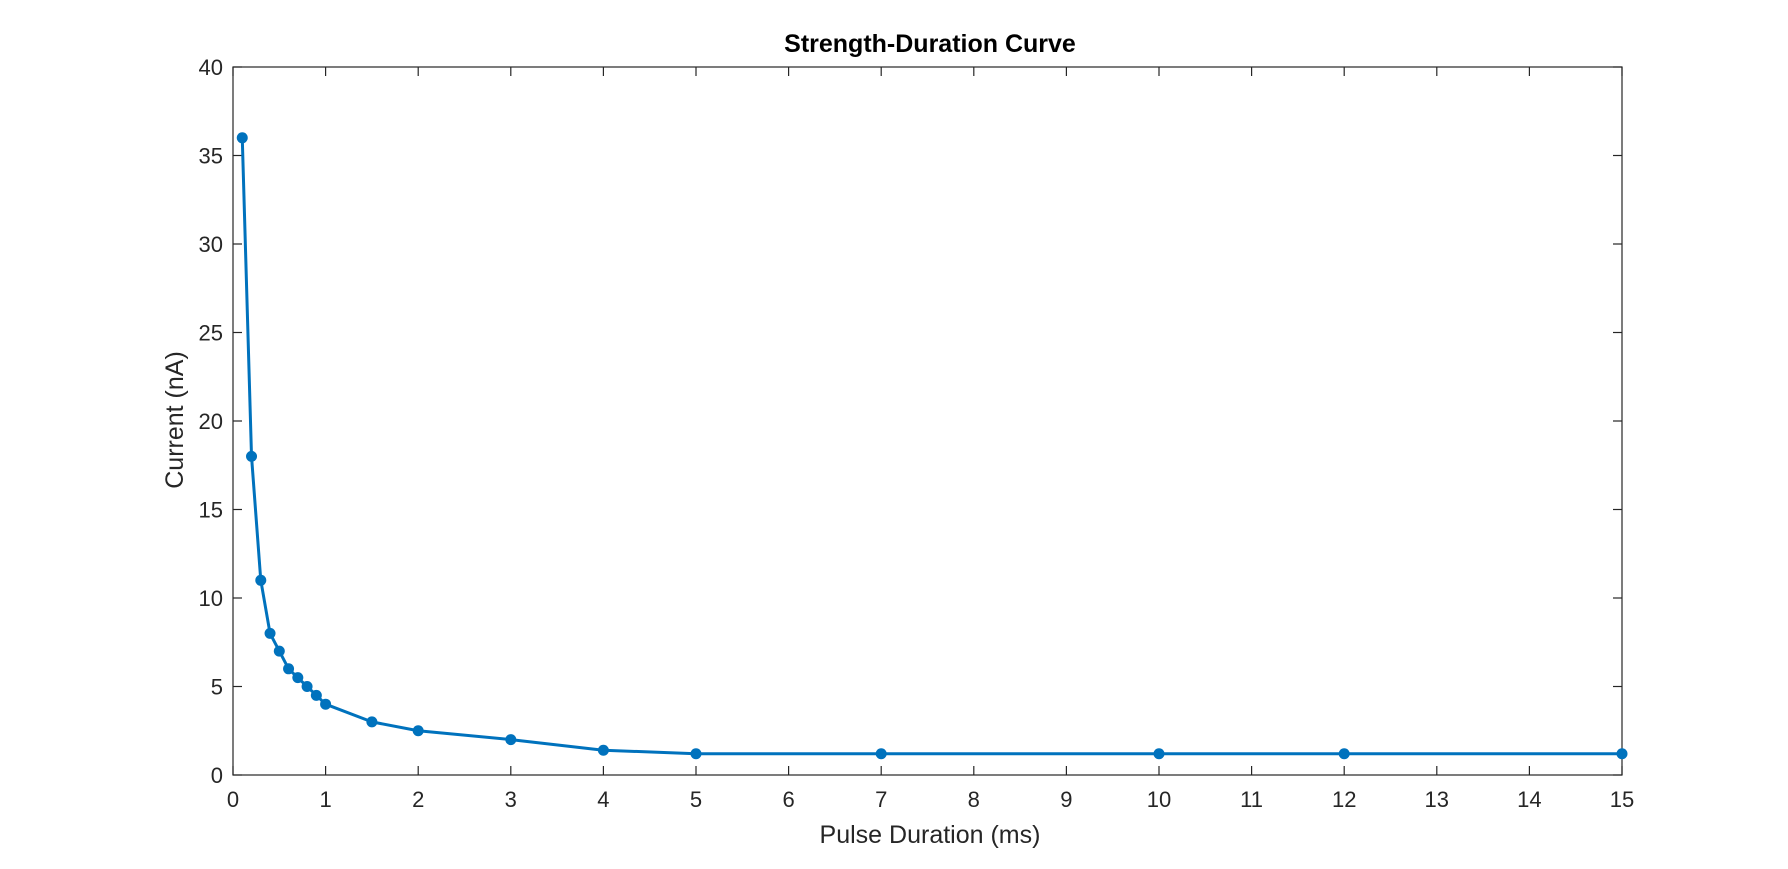  I want to click on x-tick-label: 12, so click(1344, 799).